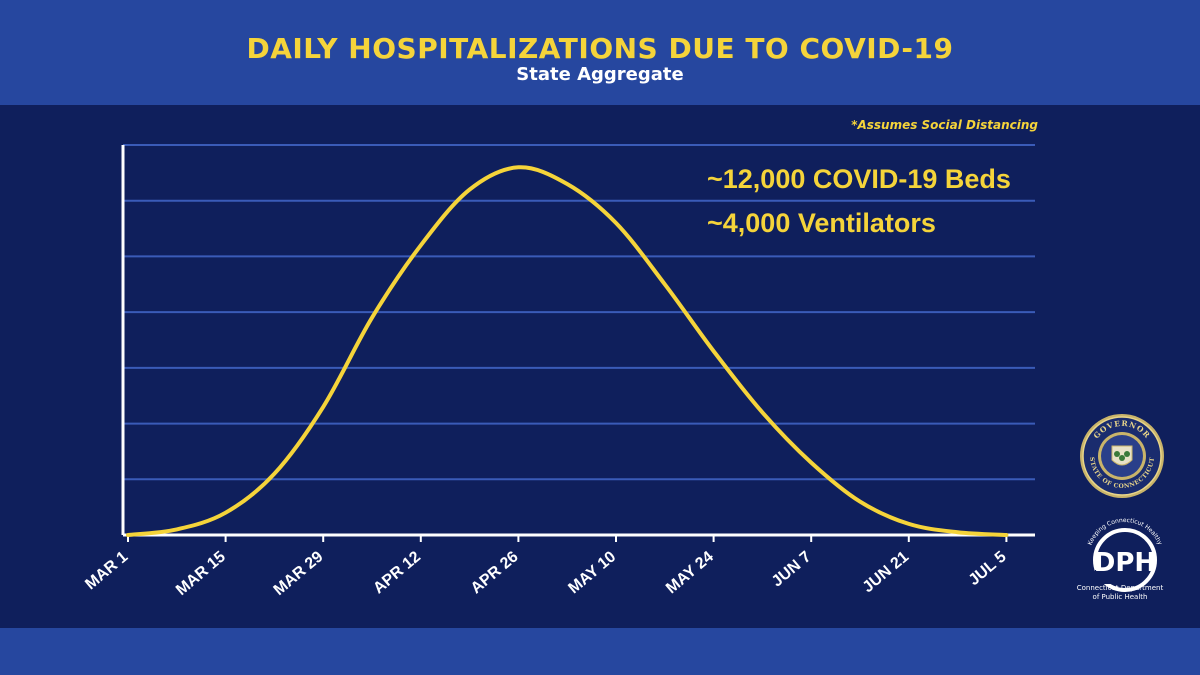 The width and height of the screenshot is (1200, 675). What do you see at coordinates (600, 48) in the screenshot?
I see `chart-title: DAILY HOSPITALIZATIONS DUE TO COVID-19` at bounding box center [600, 48].